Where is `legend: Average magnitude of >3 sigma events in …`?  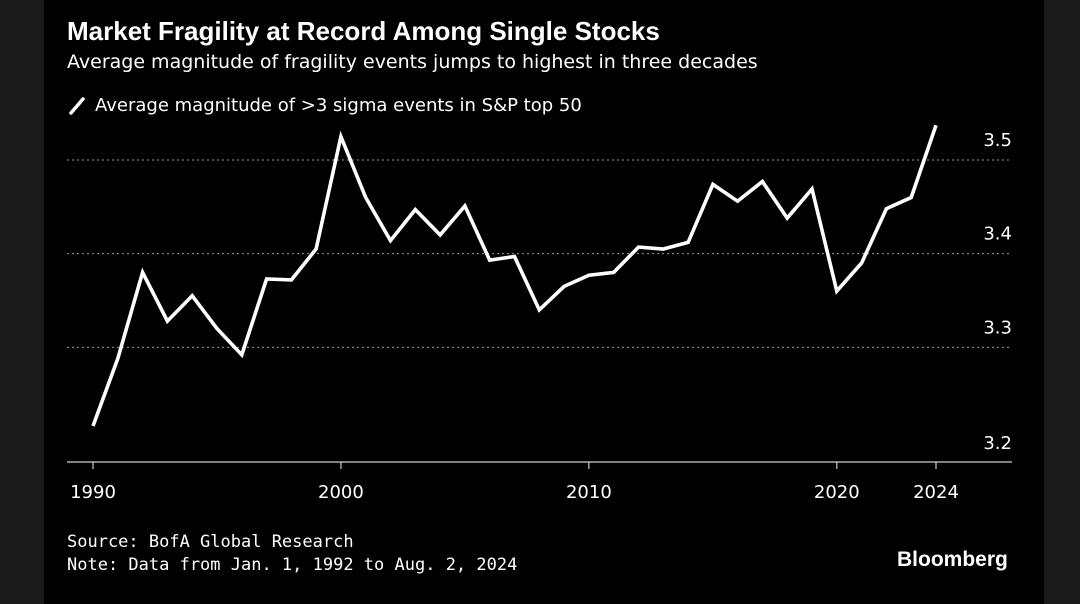 legend: Average magnitude of >3 sigma events in … is located at coordinates (325, 105).